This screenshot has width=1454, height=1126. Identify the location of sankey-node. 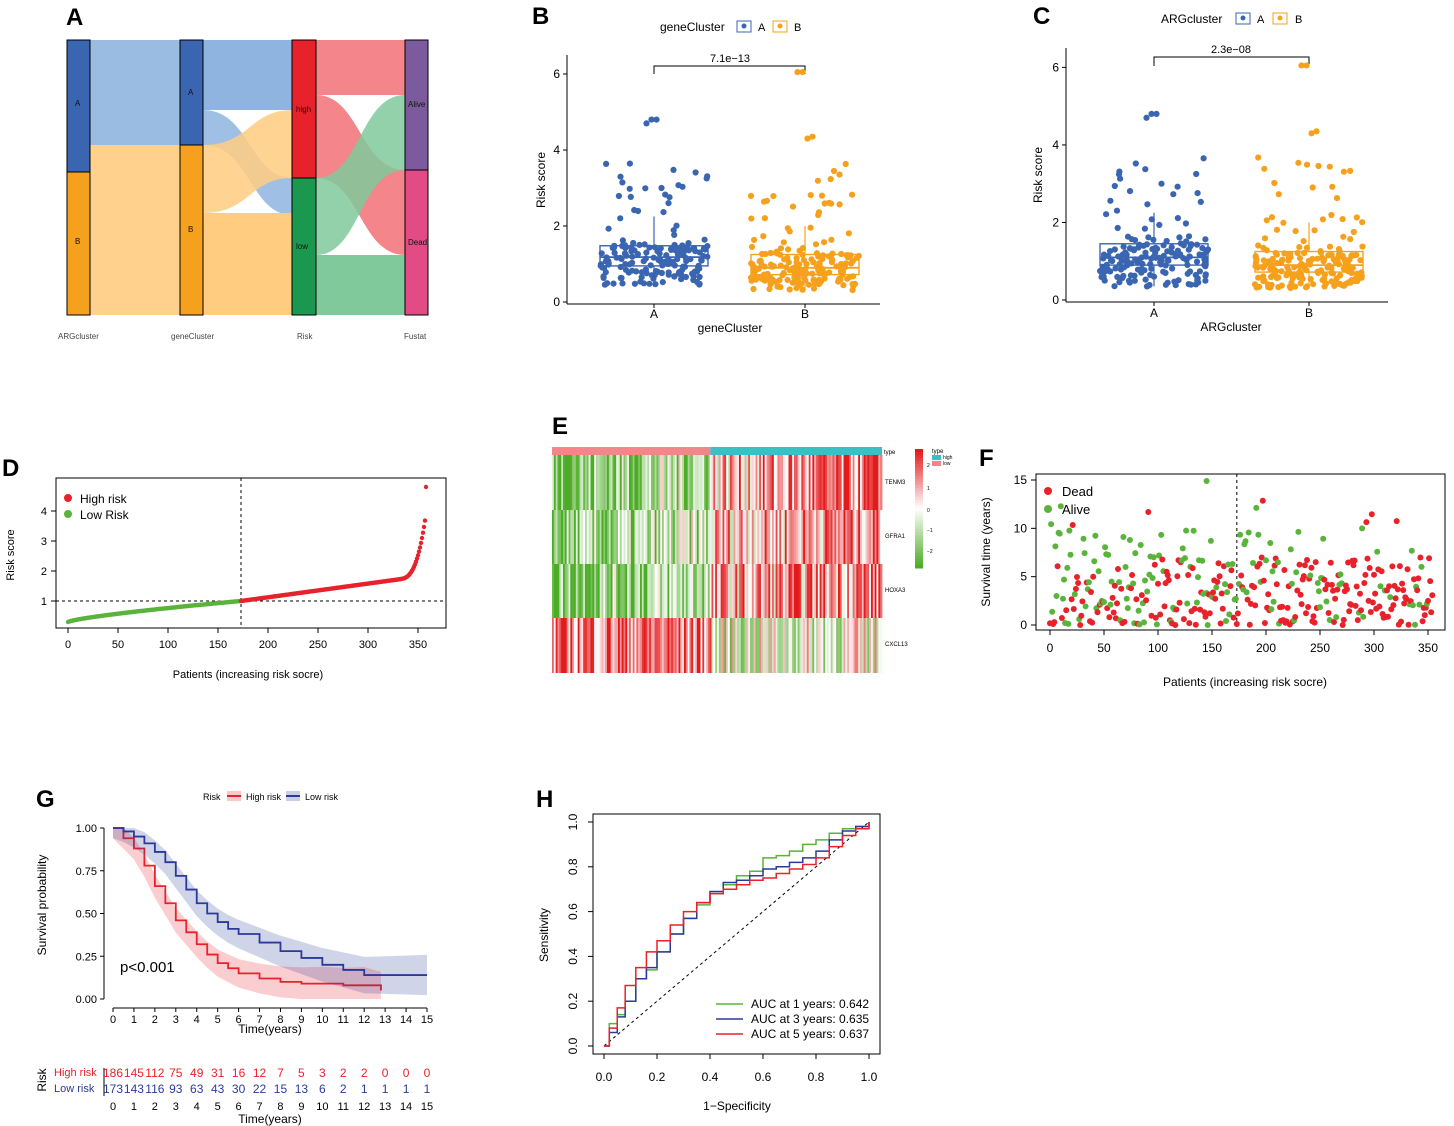
(416, 242).